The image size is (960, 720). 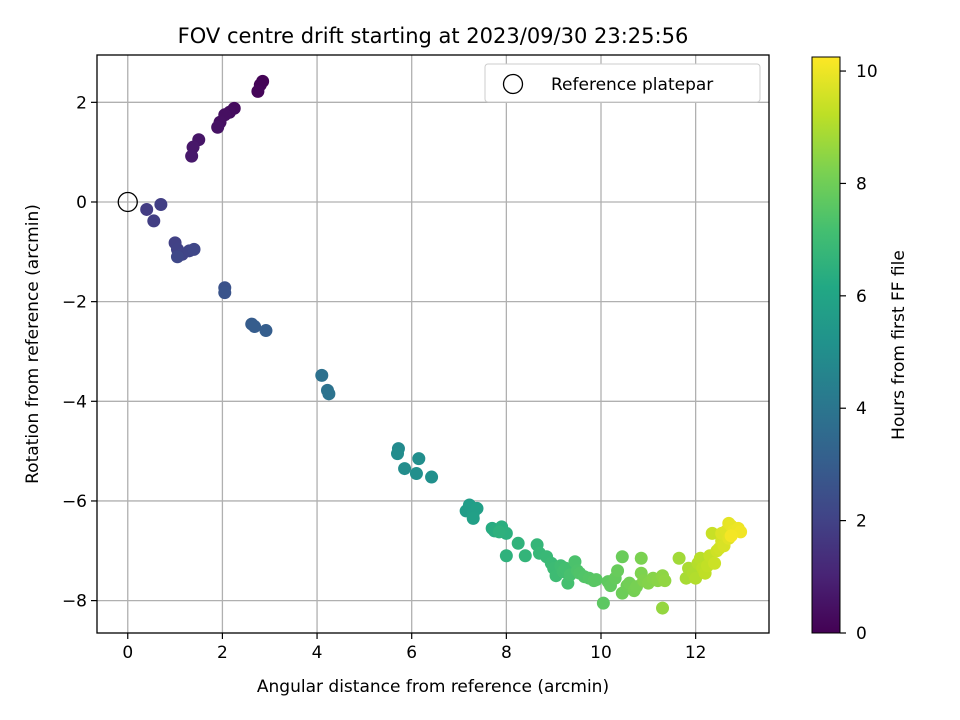 What do you see at coordinates (826, 345) in the screenshot?
I see `colorbar-gradient` at bounding box center [826, 345].